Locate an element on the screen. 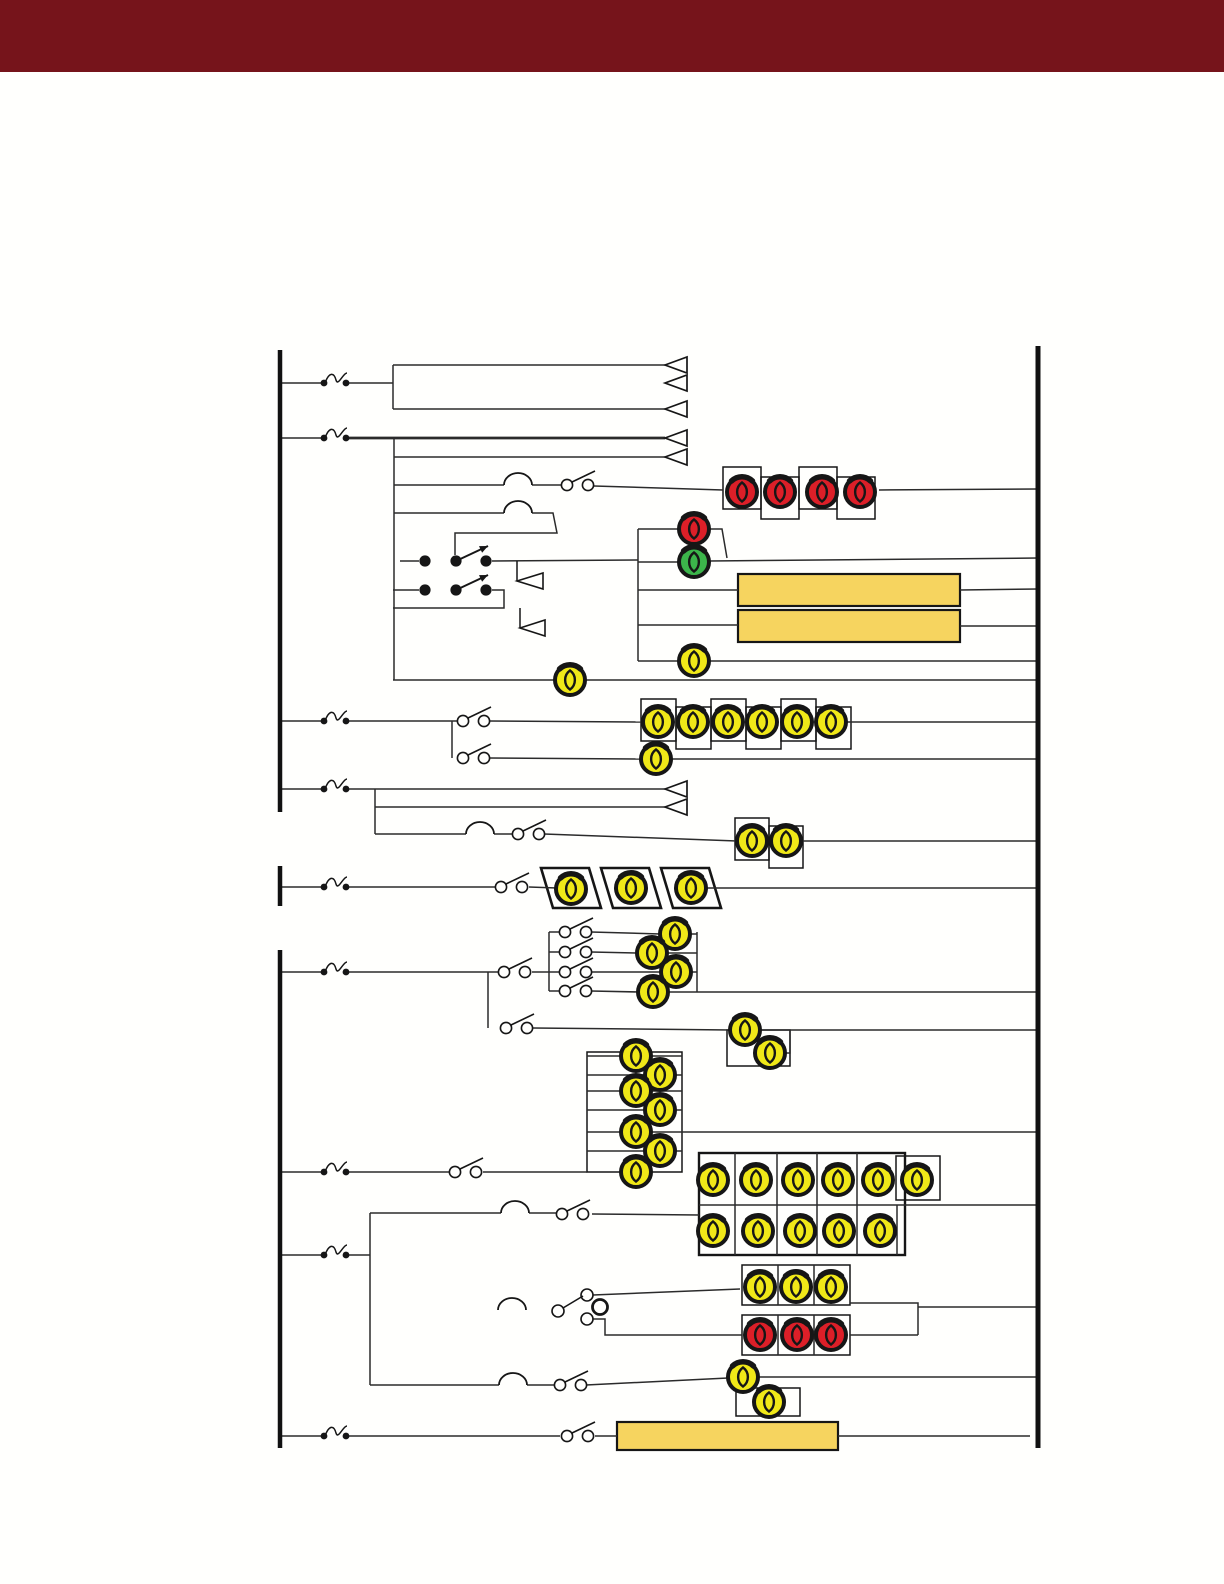  selector2-contact is located at coordinates (587, 1319).